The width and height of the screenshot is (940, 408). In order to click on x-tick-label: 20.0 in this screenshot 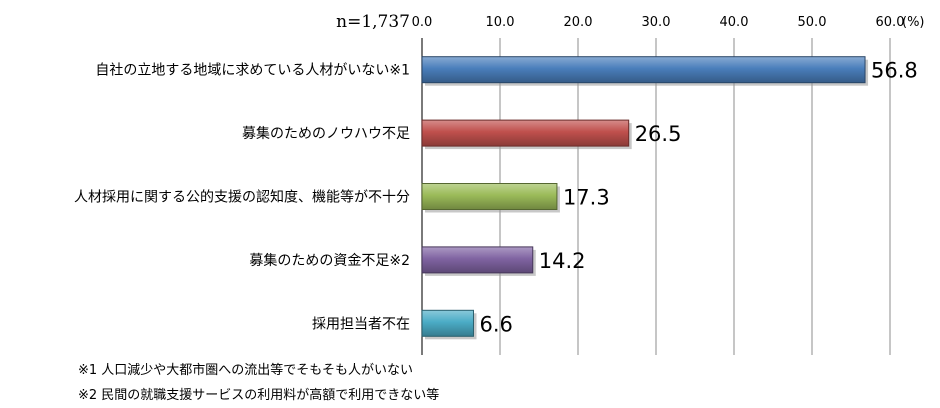, I will do `click(578, 22)`.